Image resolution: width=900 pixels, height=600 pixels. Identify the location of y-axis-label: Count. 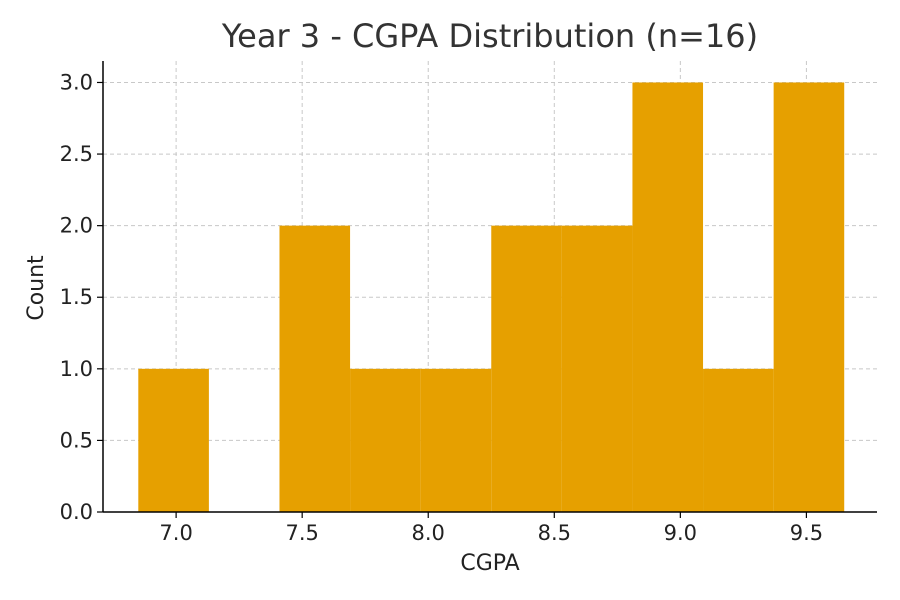
(36, 288).